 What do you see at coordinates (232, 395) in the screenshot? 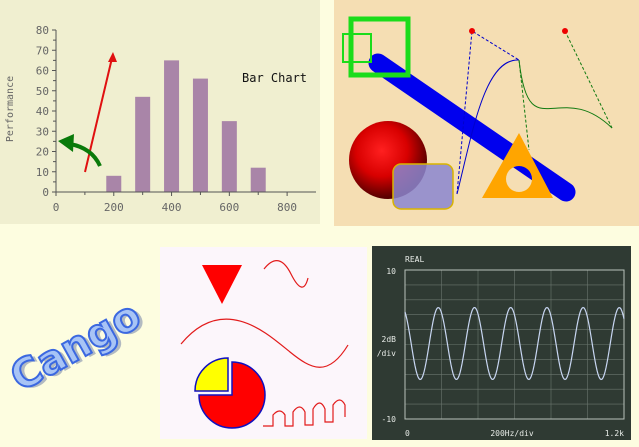
I see `pie-large-slice` at bounding box center [232, 395].